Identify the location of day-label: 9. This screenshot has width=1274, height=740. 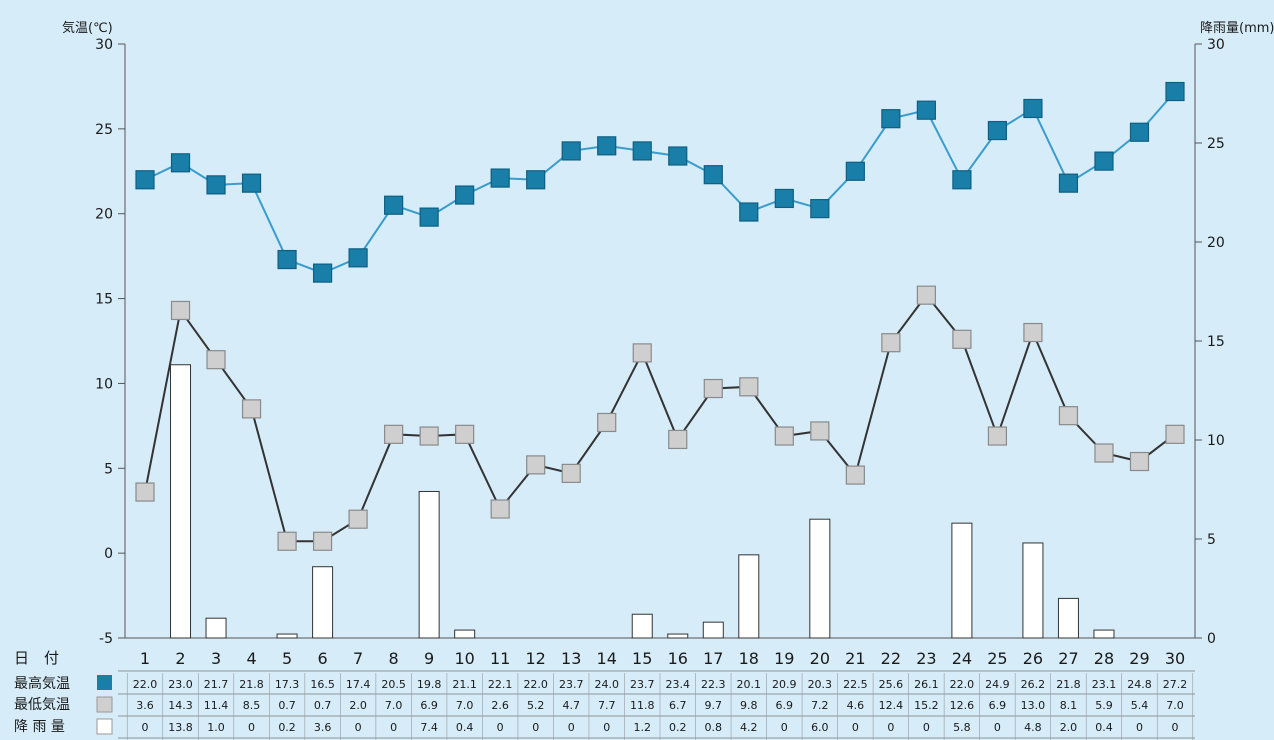
(429, 658).